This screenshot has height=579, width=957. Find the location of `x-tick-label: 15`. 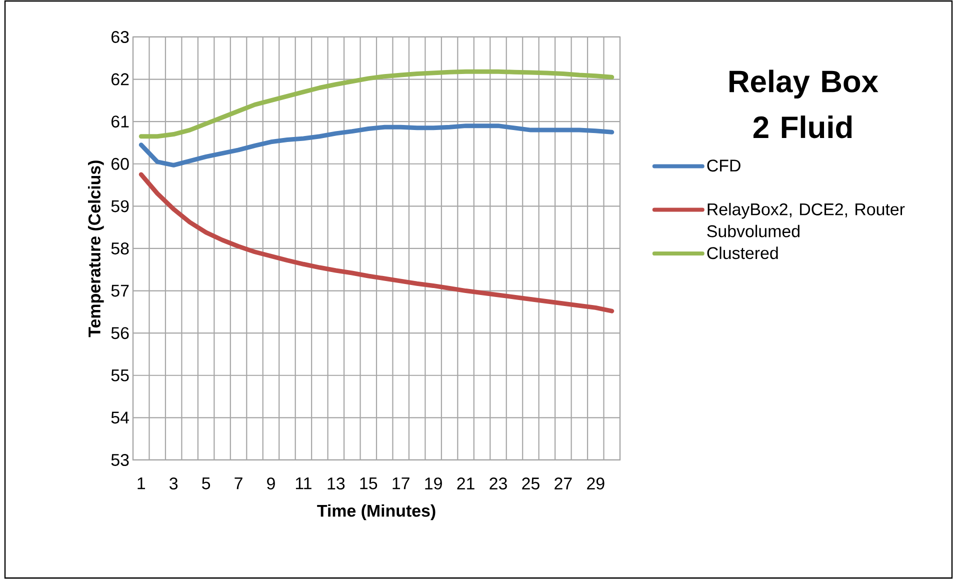

x-tick-label: 15 is located at coordinates (369, 484).